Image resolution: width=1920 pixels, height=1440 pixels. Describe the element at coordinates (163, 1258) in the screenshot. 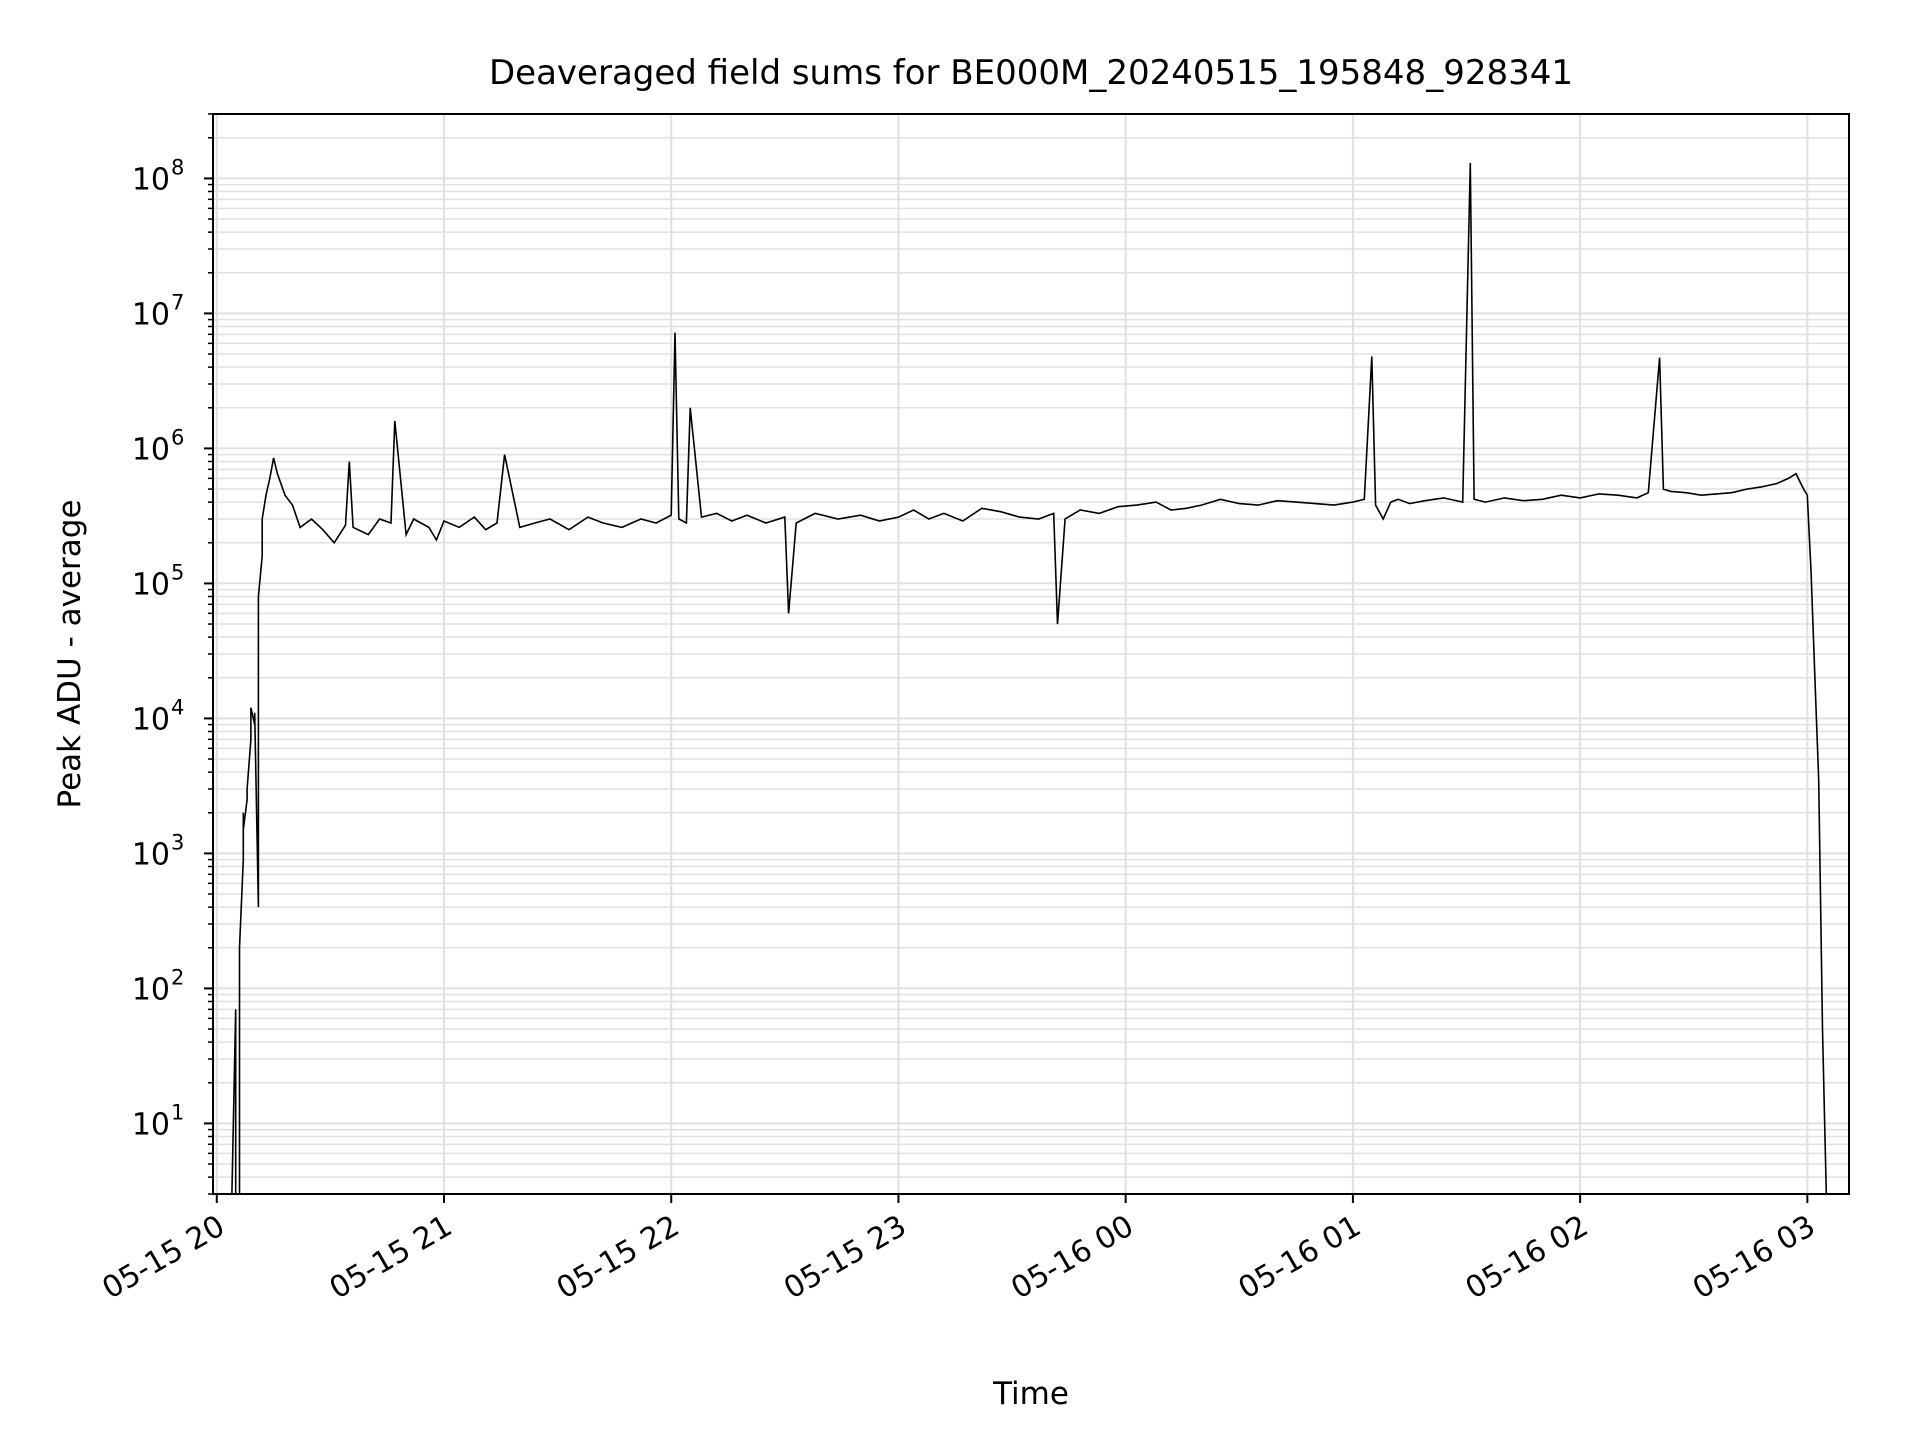

I see `x-tick-label: 05-15 20` at that location.